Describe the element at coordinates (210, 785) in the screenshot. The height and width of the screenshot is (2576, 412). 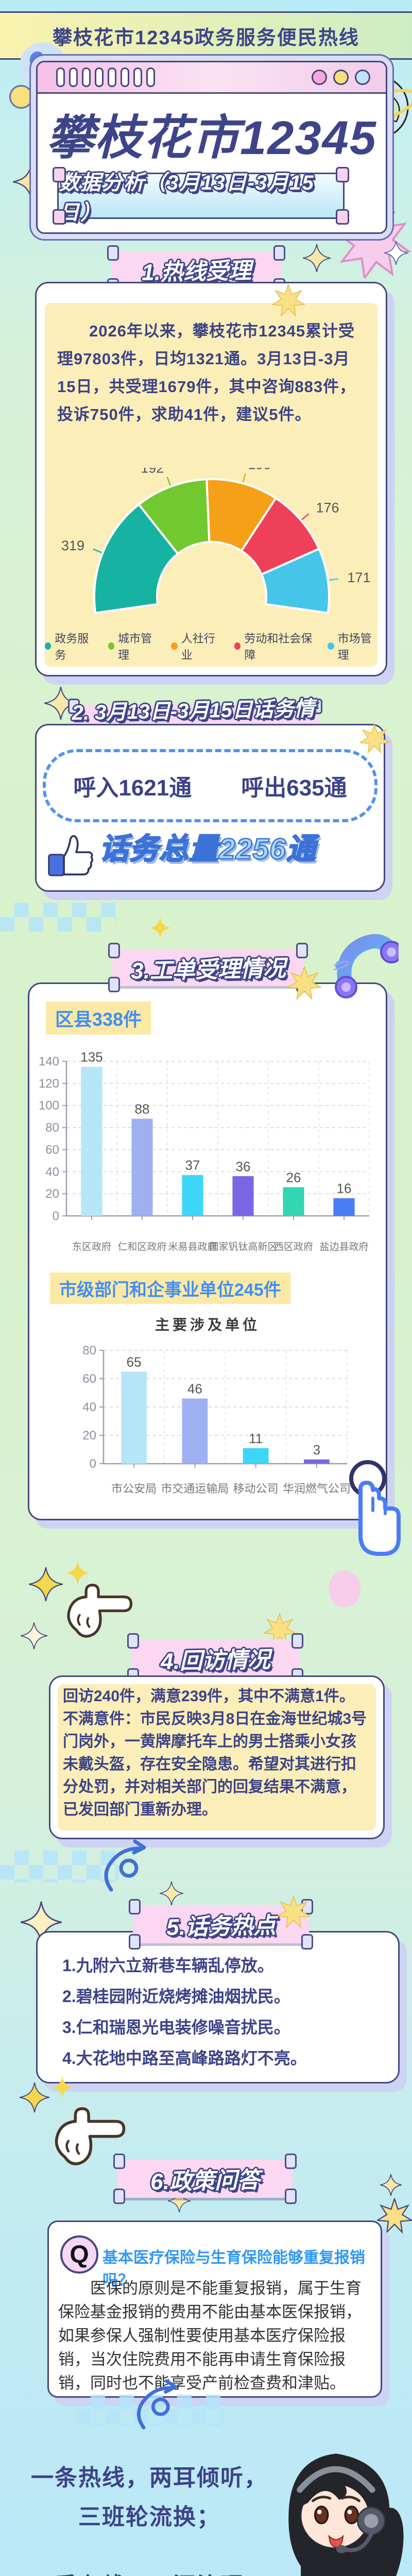
I see `call-counts-box: 呼入1621通 呼出635通` at that location.